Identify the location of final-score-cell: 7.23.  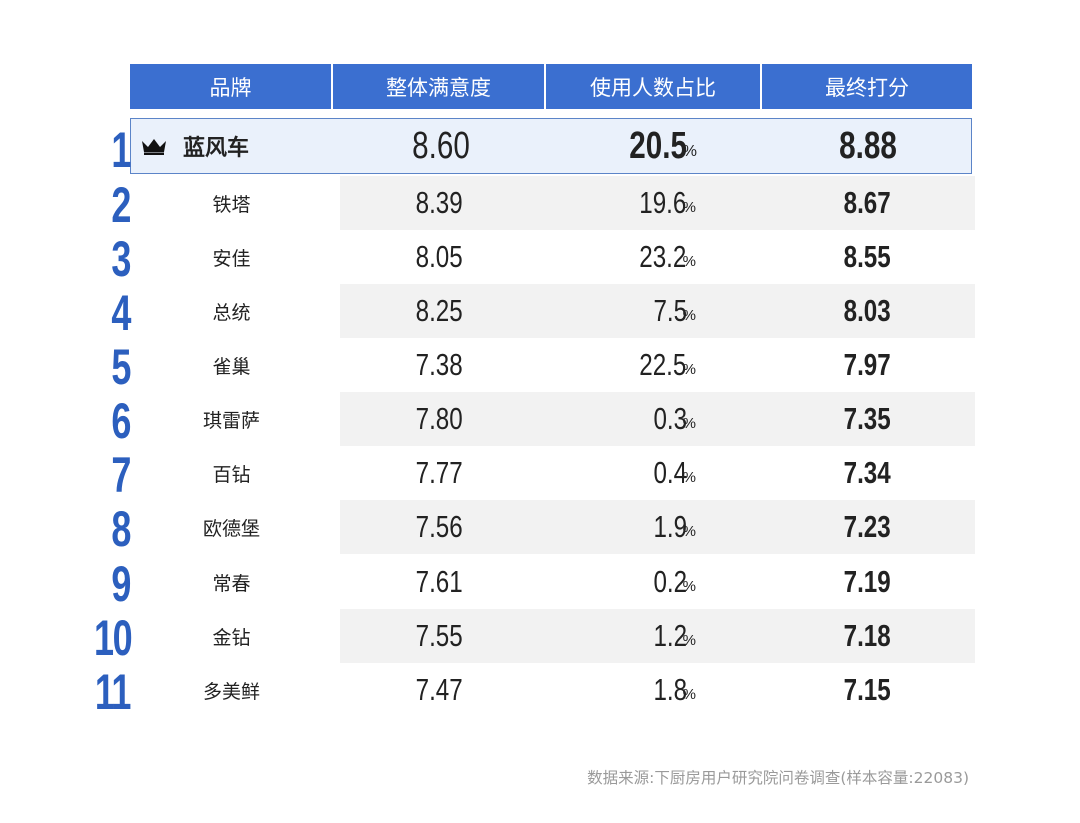
(867, 527).